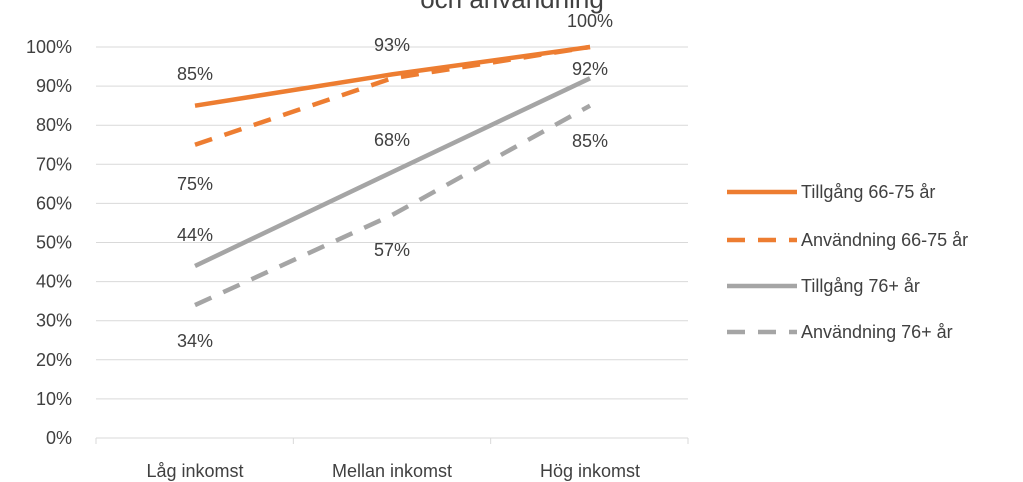 This screenshot has height=482, width=1023. I want to click on x-axis-ticks: Låg inkomst Mellan inkomst Hög inkomst, so click(393, 471).